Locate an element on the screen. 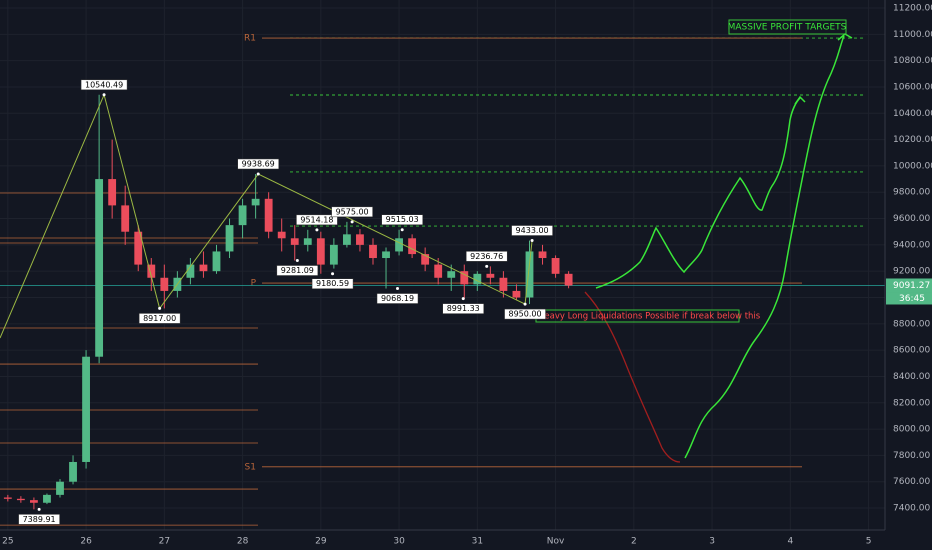 This screenshot has height=550, width=932. targets-note: MASSIVE PROFIT TARGETS is located at coordinates (787, 28).